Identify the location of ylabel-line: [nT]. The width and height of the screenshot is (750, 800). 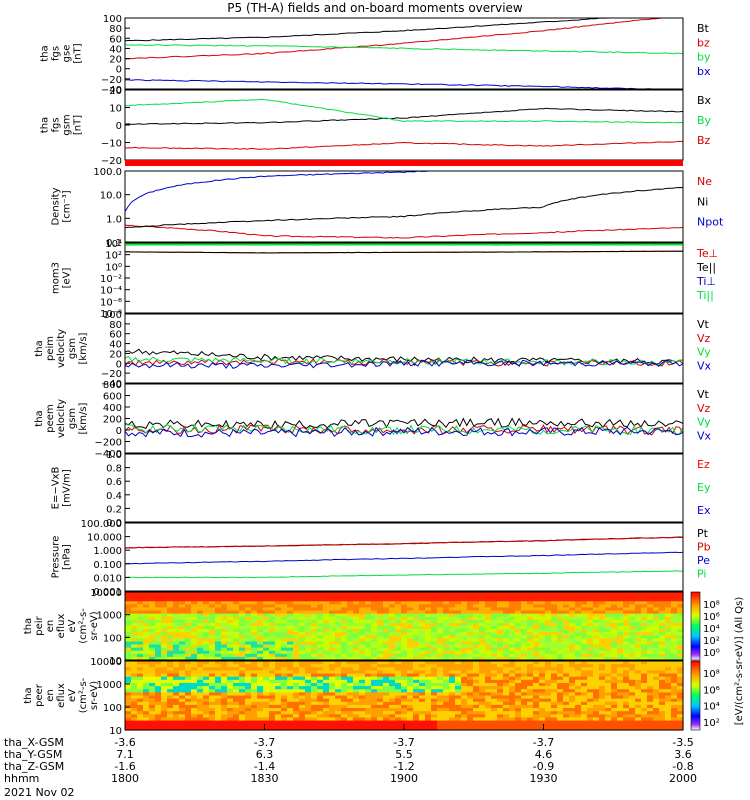
(78, 125).